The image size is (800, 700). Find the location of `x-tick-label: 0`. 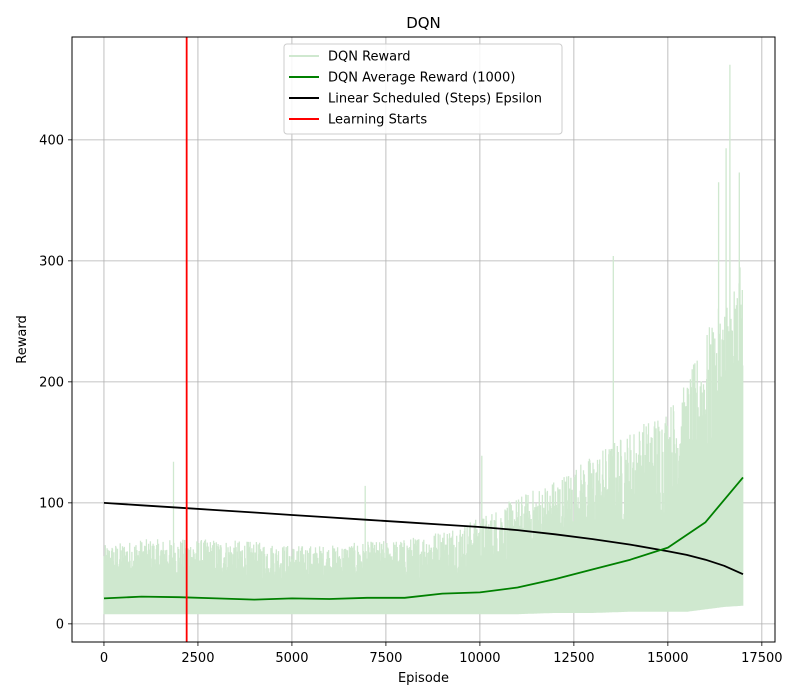

x-tick-label: 0 is located at coordinates (104, 658).